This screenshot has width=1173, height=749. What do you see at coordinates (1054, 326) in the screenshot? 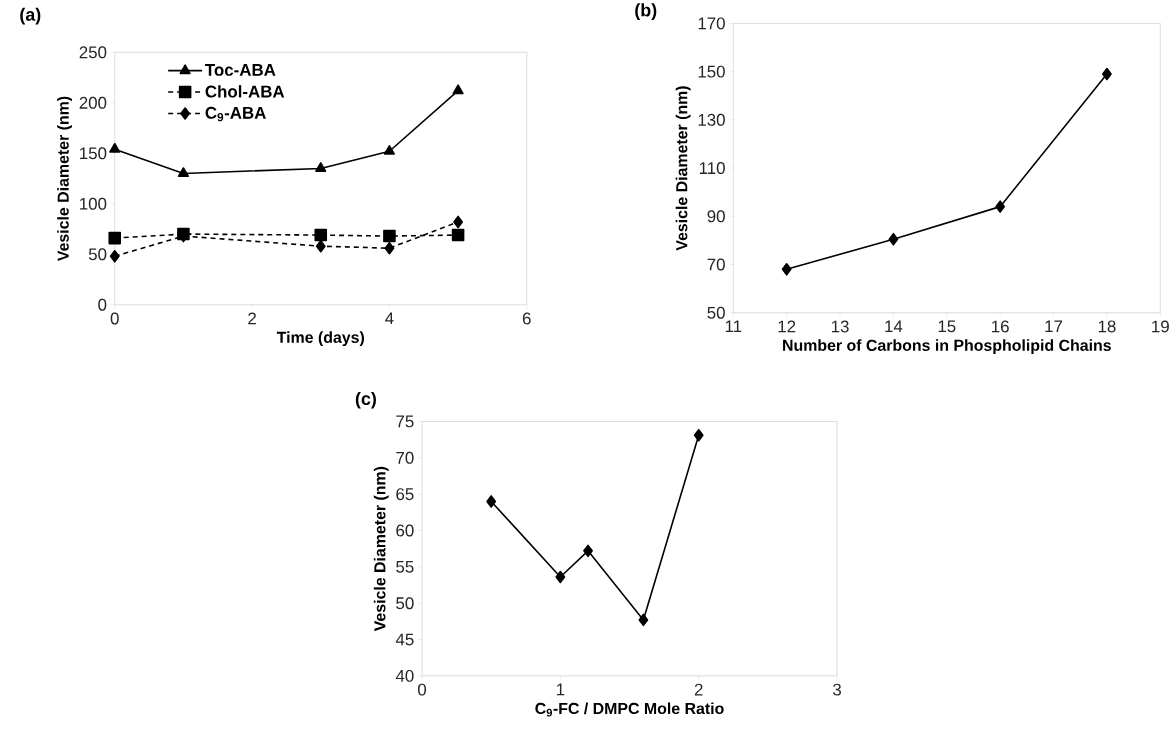
I see `x-tick-label: 17` at bounding box center [1054, 326].